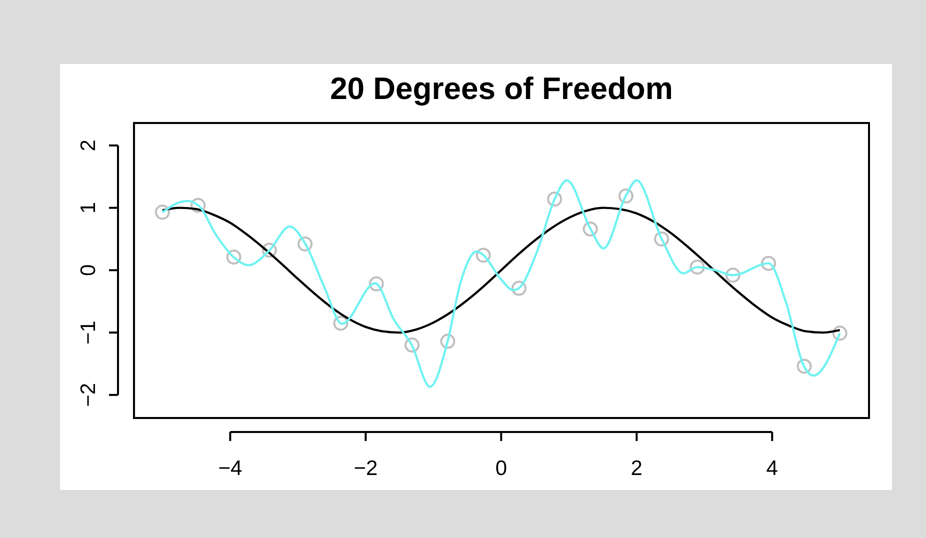 Image resolution: width=926 pixels, height=538 pixels. What do you see at coordinates (230, 468) in the screenshot?
I see `x-tick-label: −4` at bounding box center [230, 468].